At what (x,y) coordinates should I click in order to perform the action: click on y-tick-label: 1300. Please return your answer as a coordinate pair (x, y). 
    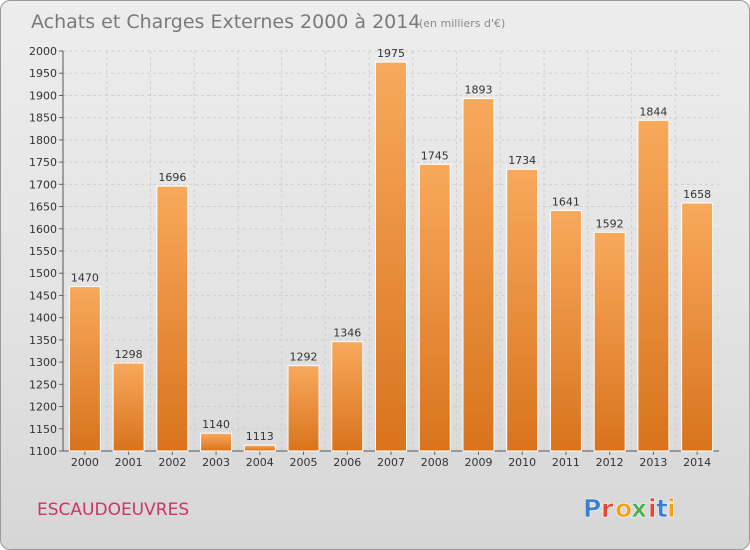
    Looking at the image, I should click on (43, 362).